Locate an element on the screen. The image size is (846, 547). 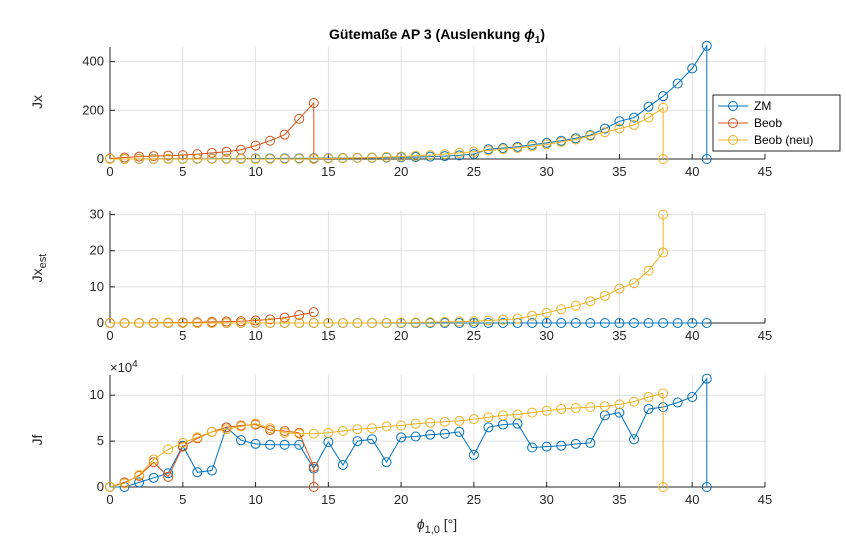
legend-label: ZM is located at coordinates (762, 106).